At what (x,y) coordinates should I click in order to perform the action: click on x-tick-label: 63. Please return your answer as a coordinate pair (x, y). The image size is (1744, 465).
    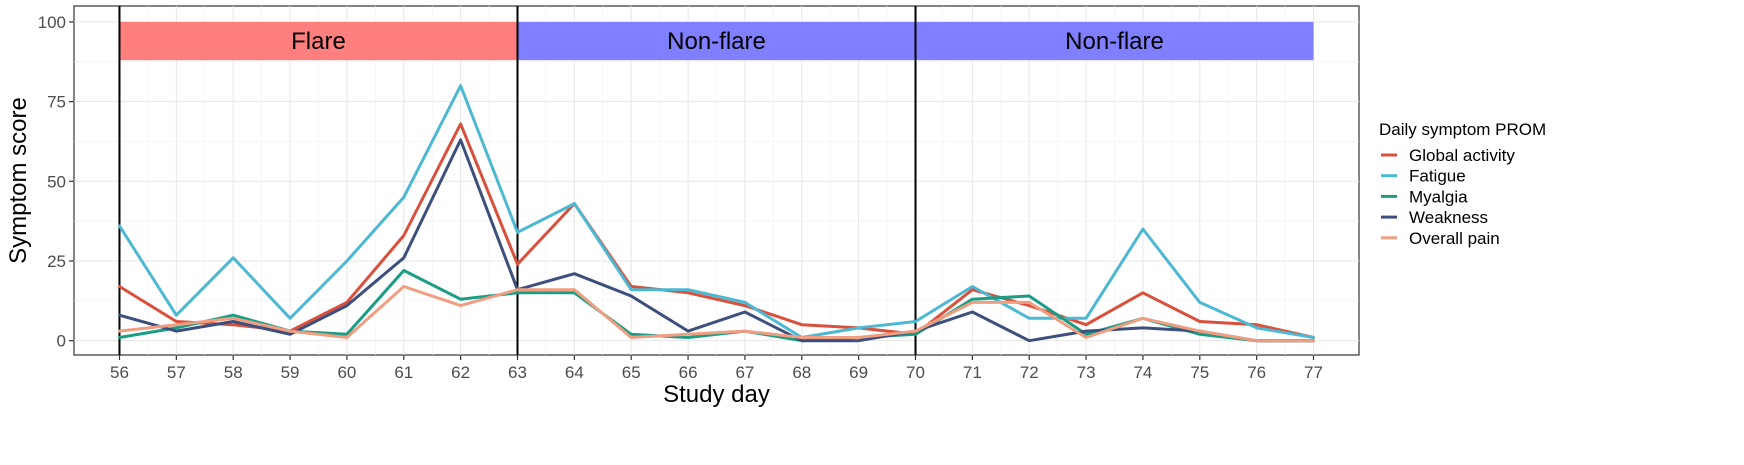
    Looking at the image, I should click on (517, 372).